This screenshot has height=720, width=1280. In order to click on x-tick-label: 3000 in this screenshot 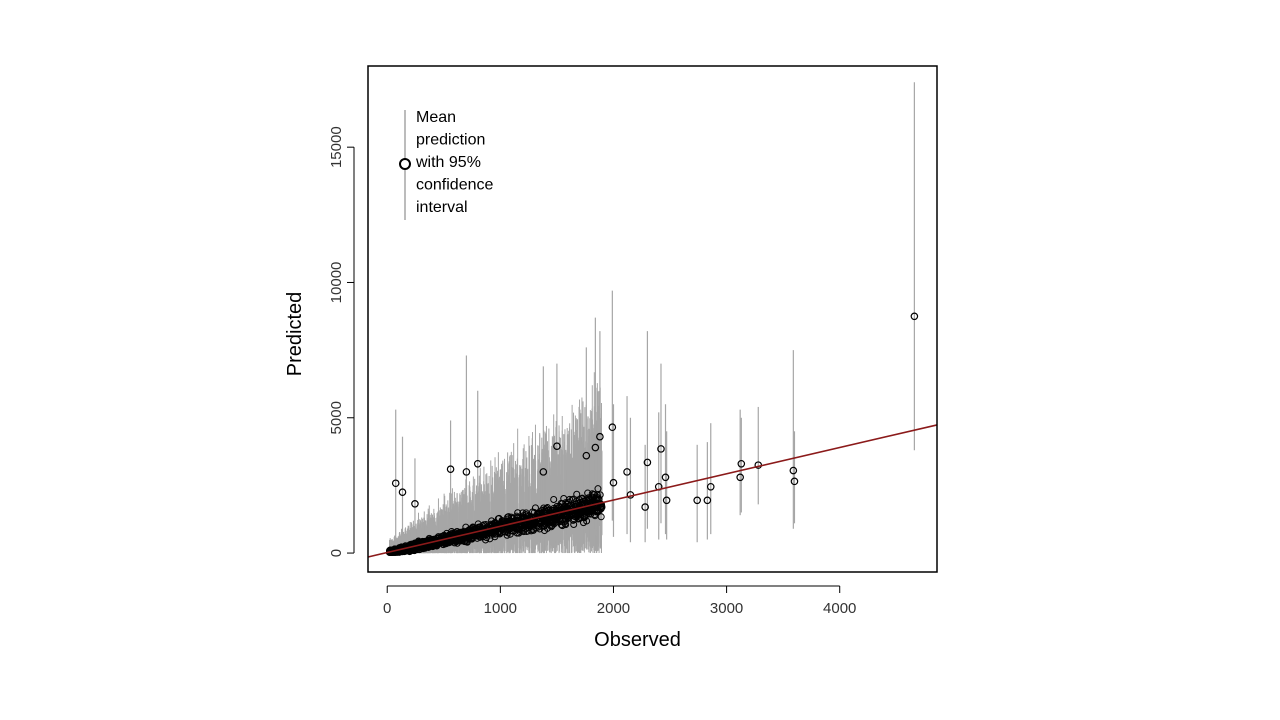, I will do `click(726, 608)`.